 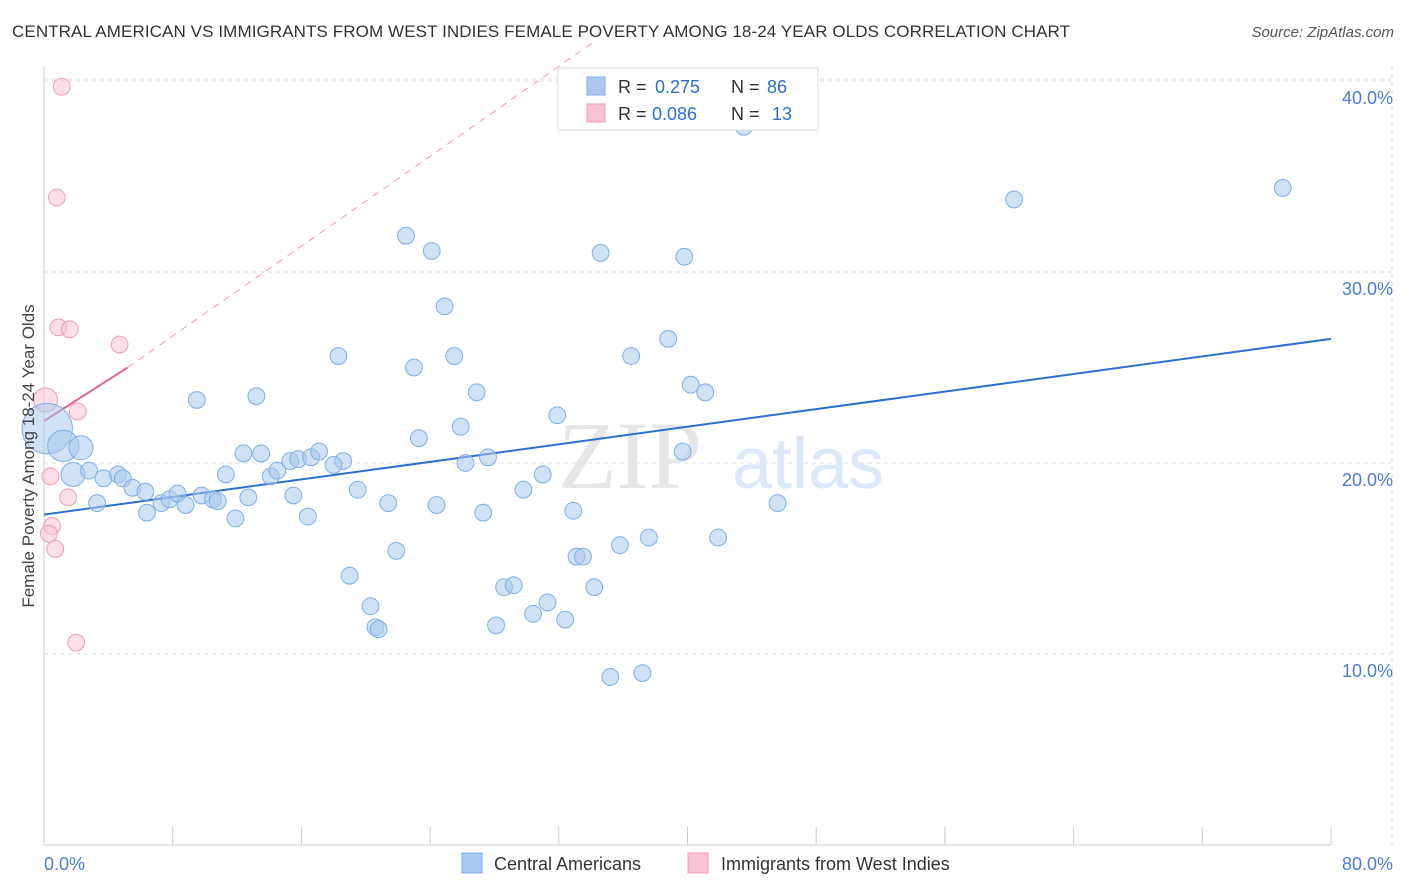 I want to click on legend-n-value-2: 13, so click(x=782, y=114).